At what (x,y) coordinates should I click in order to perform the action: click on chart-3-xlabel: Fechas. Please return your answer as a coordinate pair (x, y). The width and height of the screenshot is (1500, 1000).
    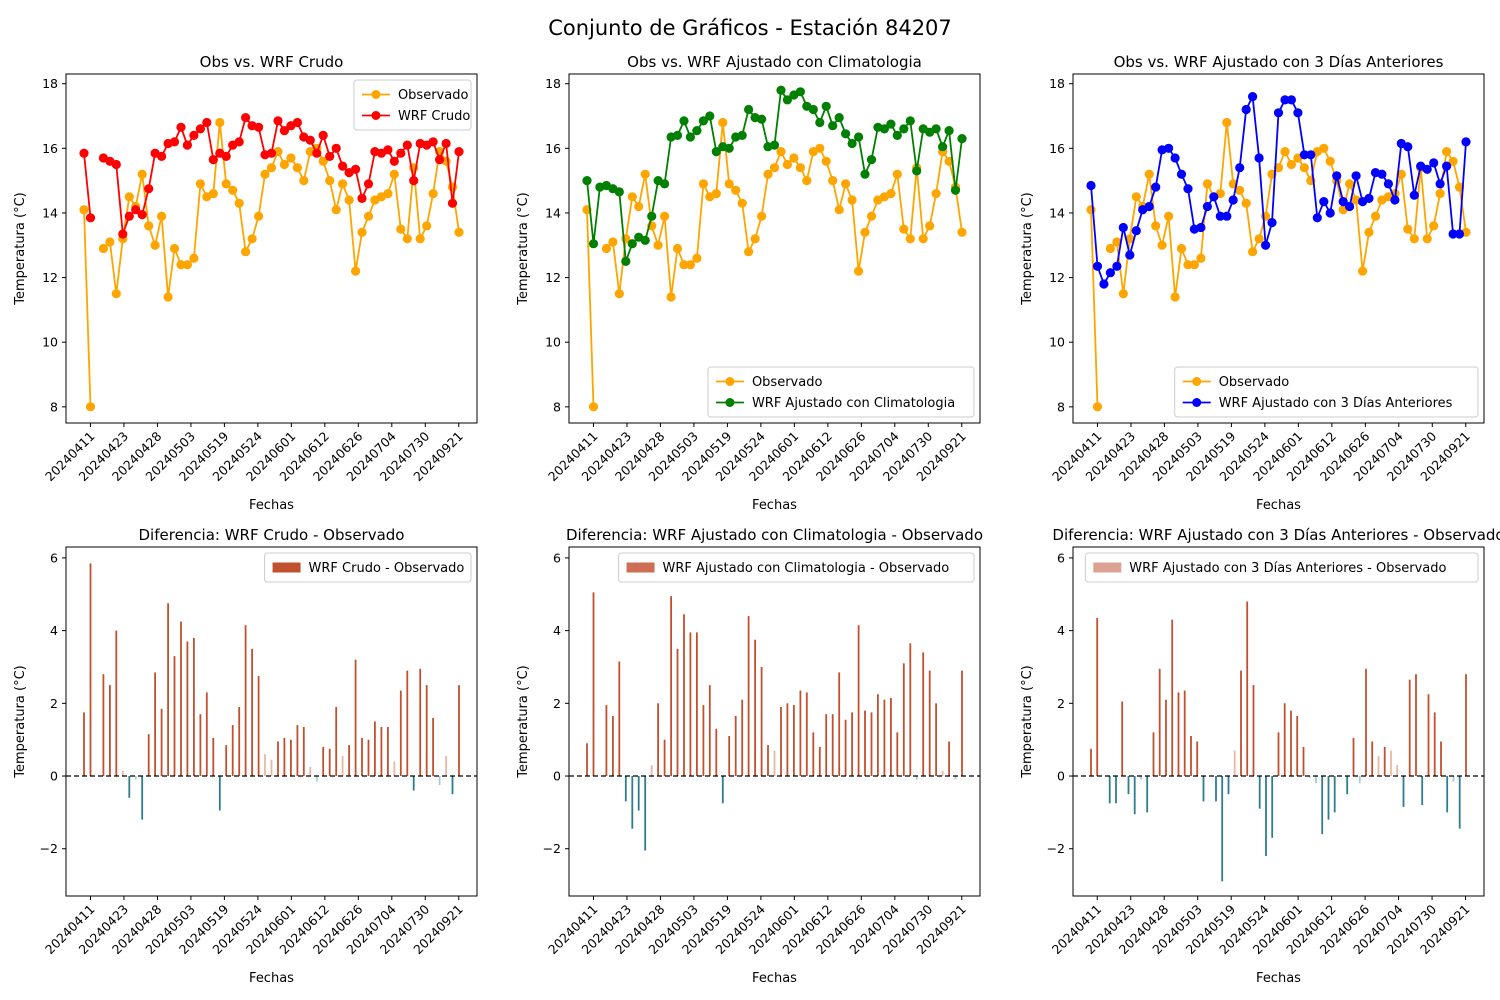
    Looking at the image, I should click on (1278, 505).